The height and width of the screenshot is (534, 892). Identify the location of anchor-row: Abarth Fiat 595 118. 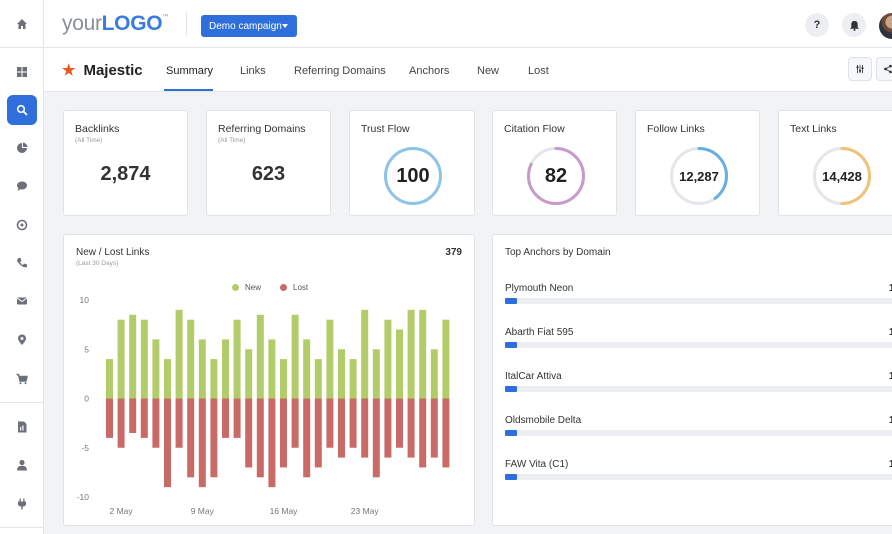
(698, 347).